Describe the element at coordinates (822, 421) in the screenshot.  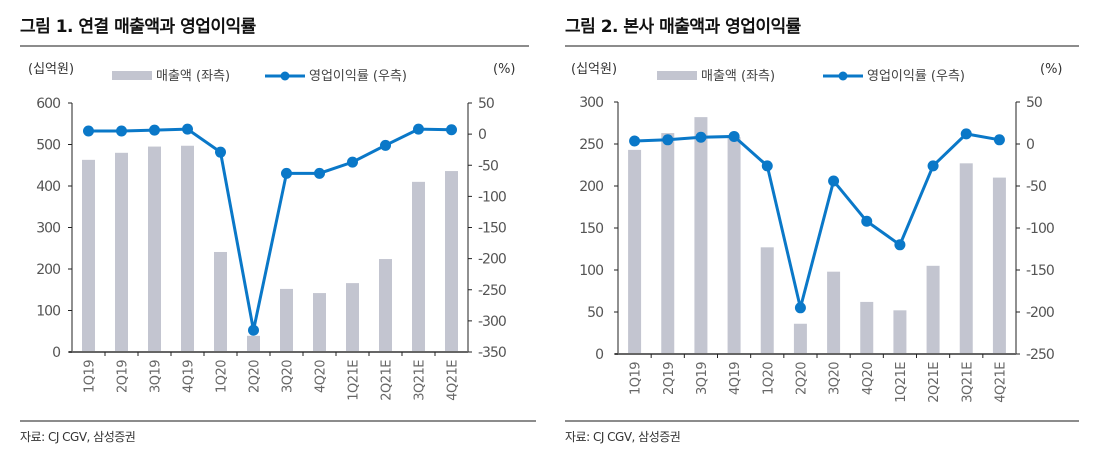
I see `chart-2-footer-rule` at that location.